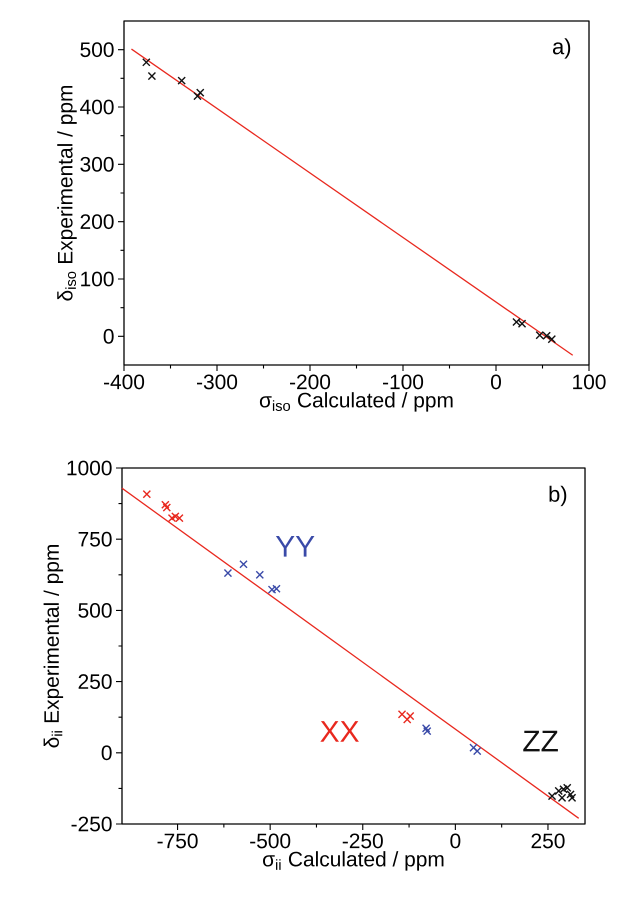  I want to click on series-label: YY, so click(295, 546).